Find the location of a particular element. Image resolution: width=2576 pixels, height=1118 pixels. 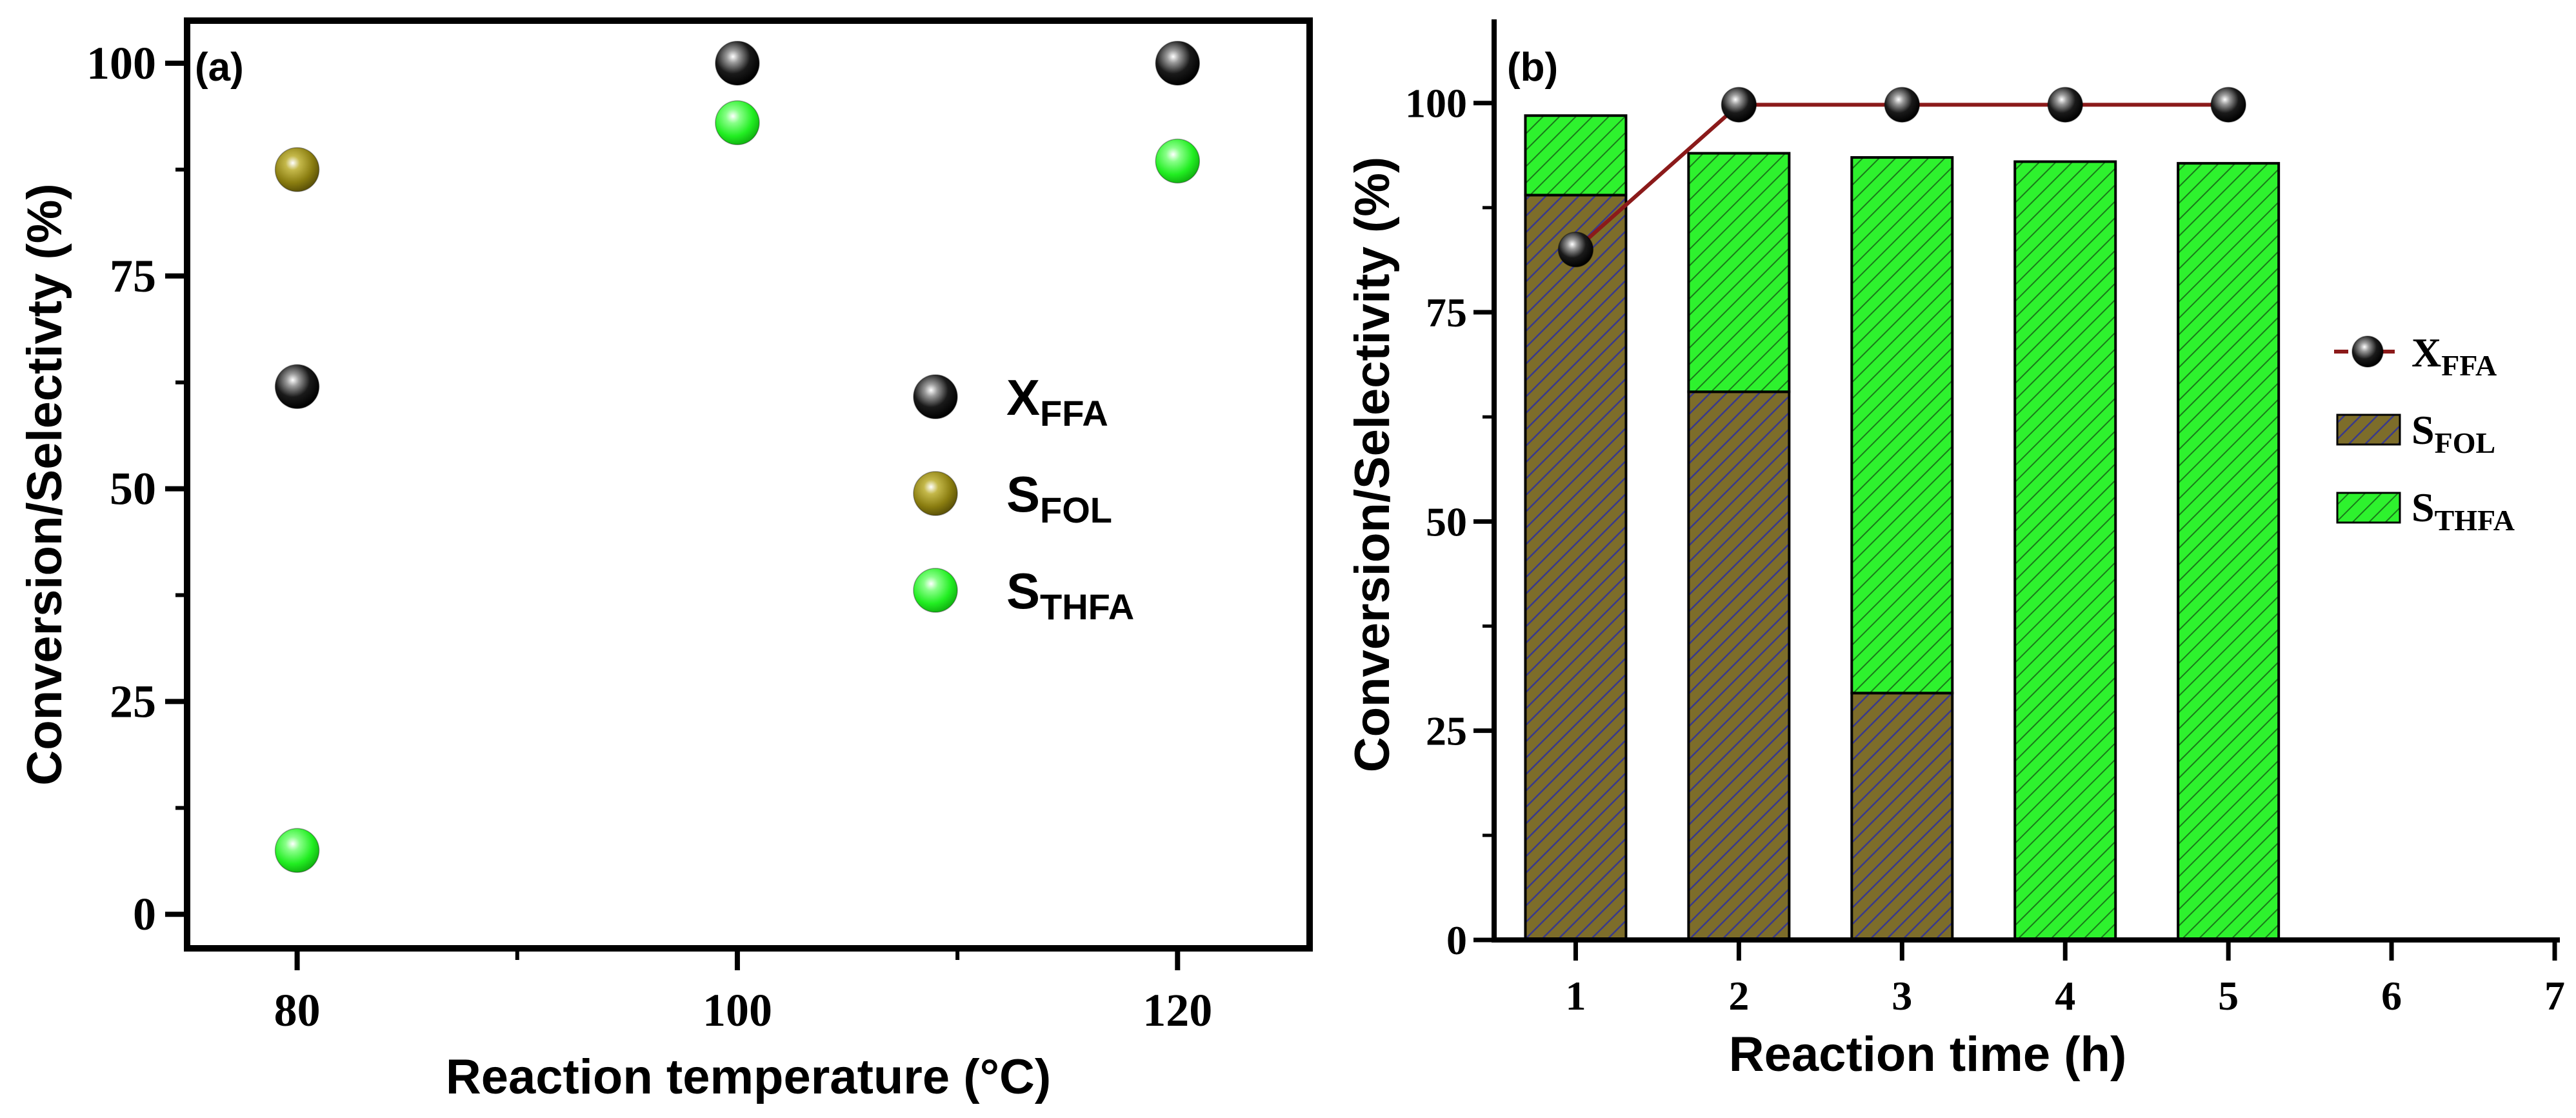

panel-b-x-tick-label: 7 is located at coordinates (2554, 996).